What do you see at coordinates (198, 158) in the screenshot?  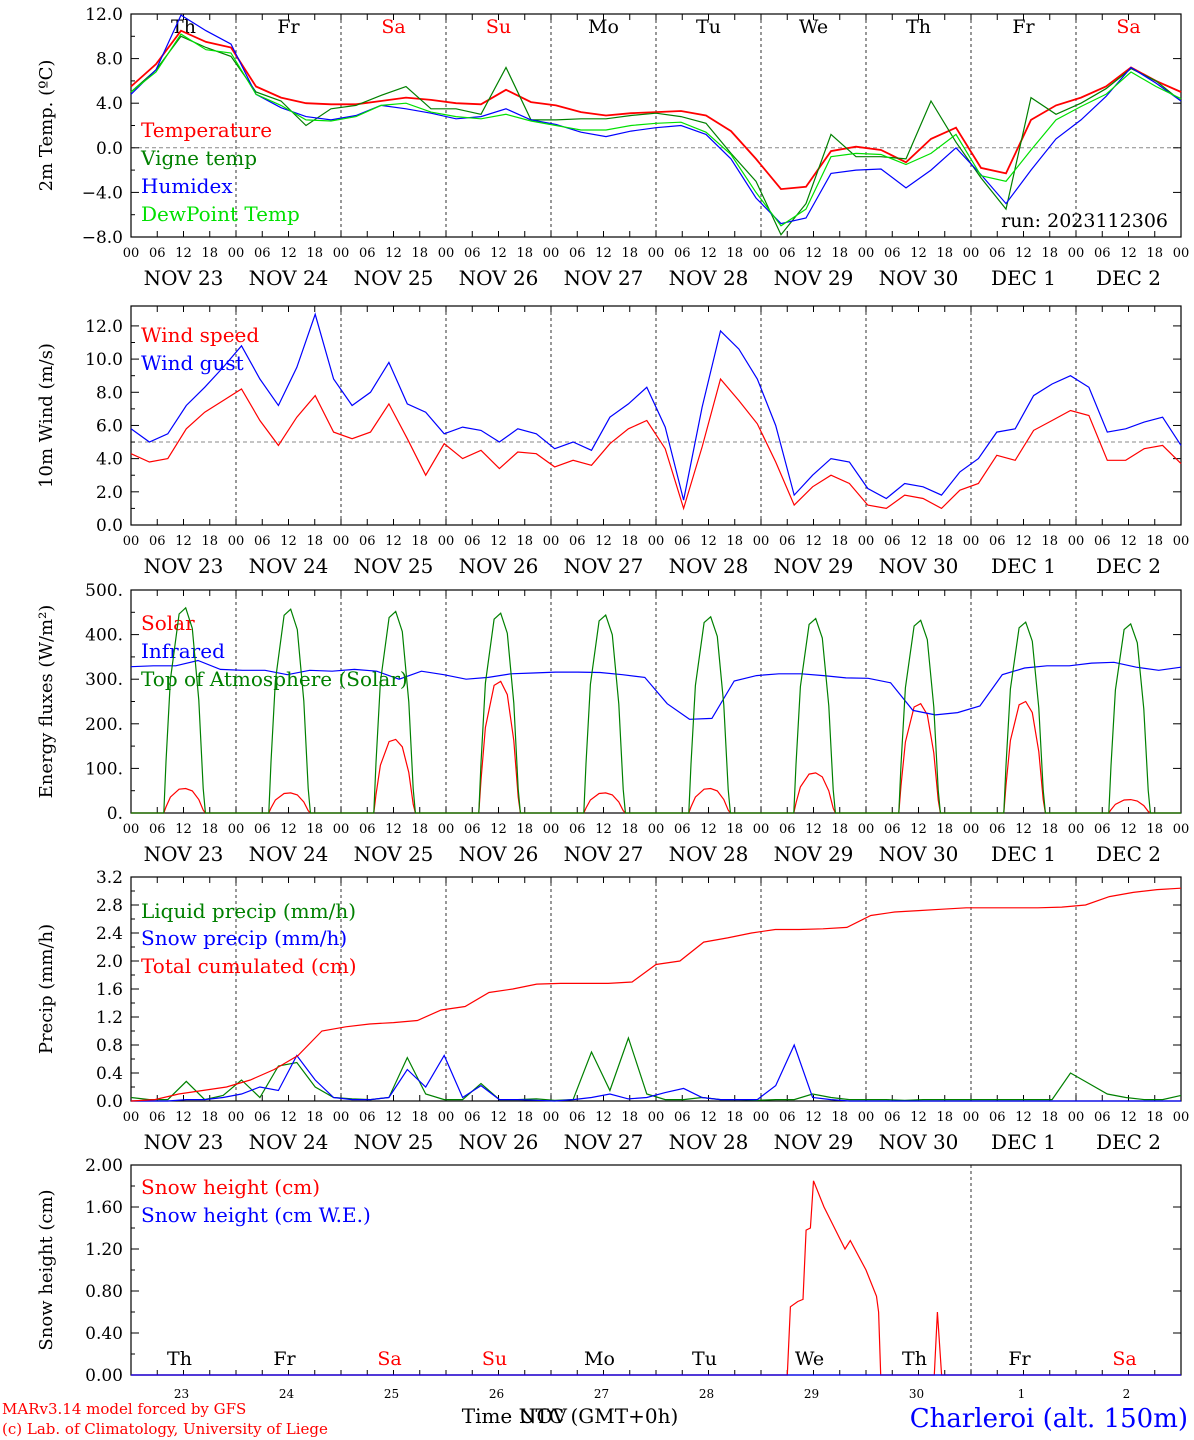 I see `legend-label: Vigne temp` at bounding box center [198, 158].